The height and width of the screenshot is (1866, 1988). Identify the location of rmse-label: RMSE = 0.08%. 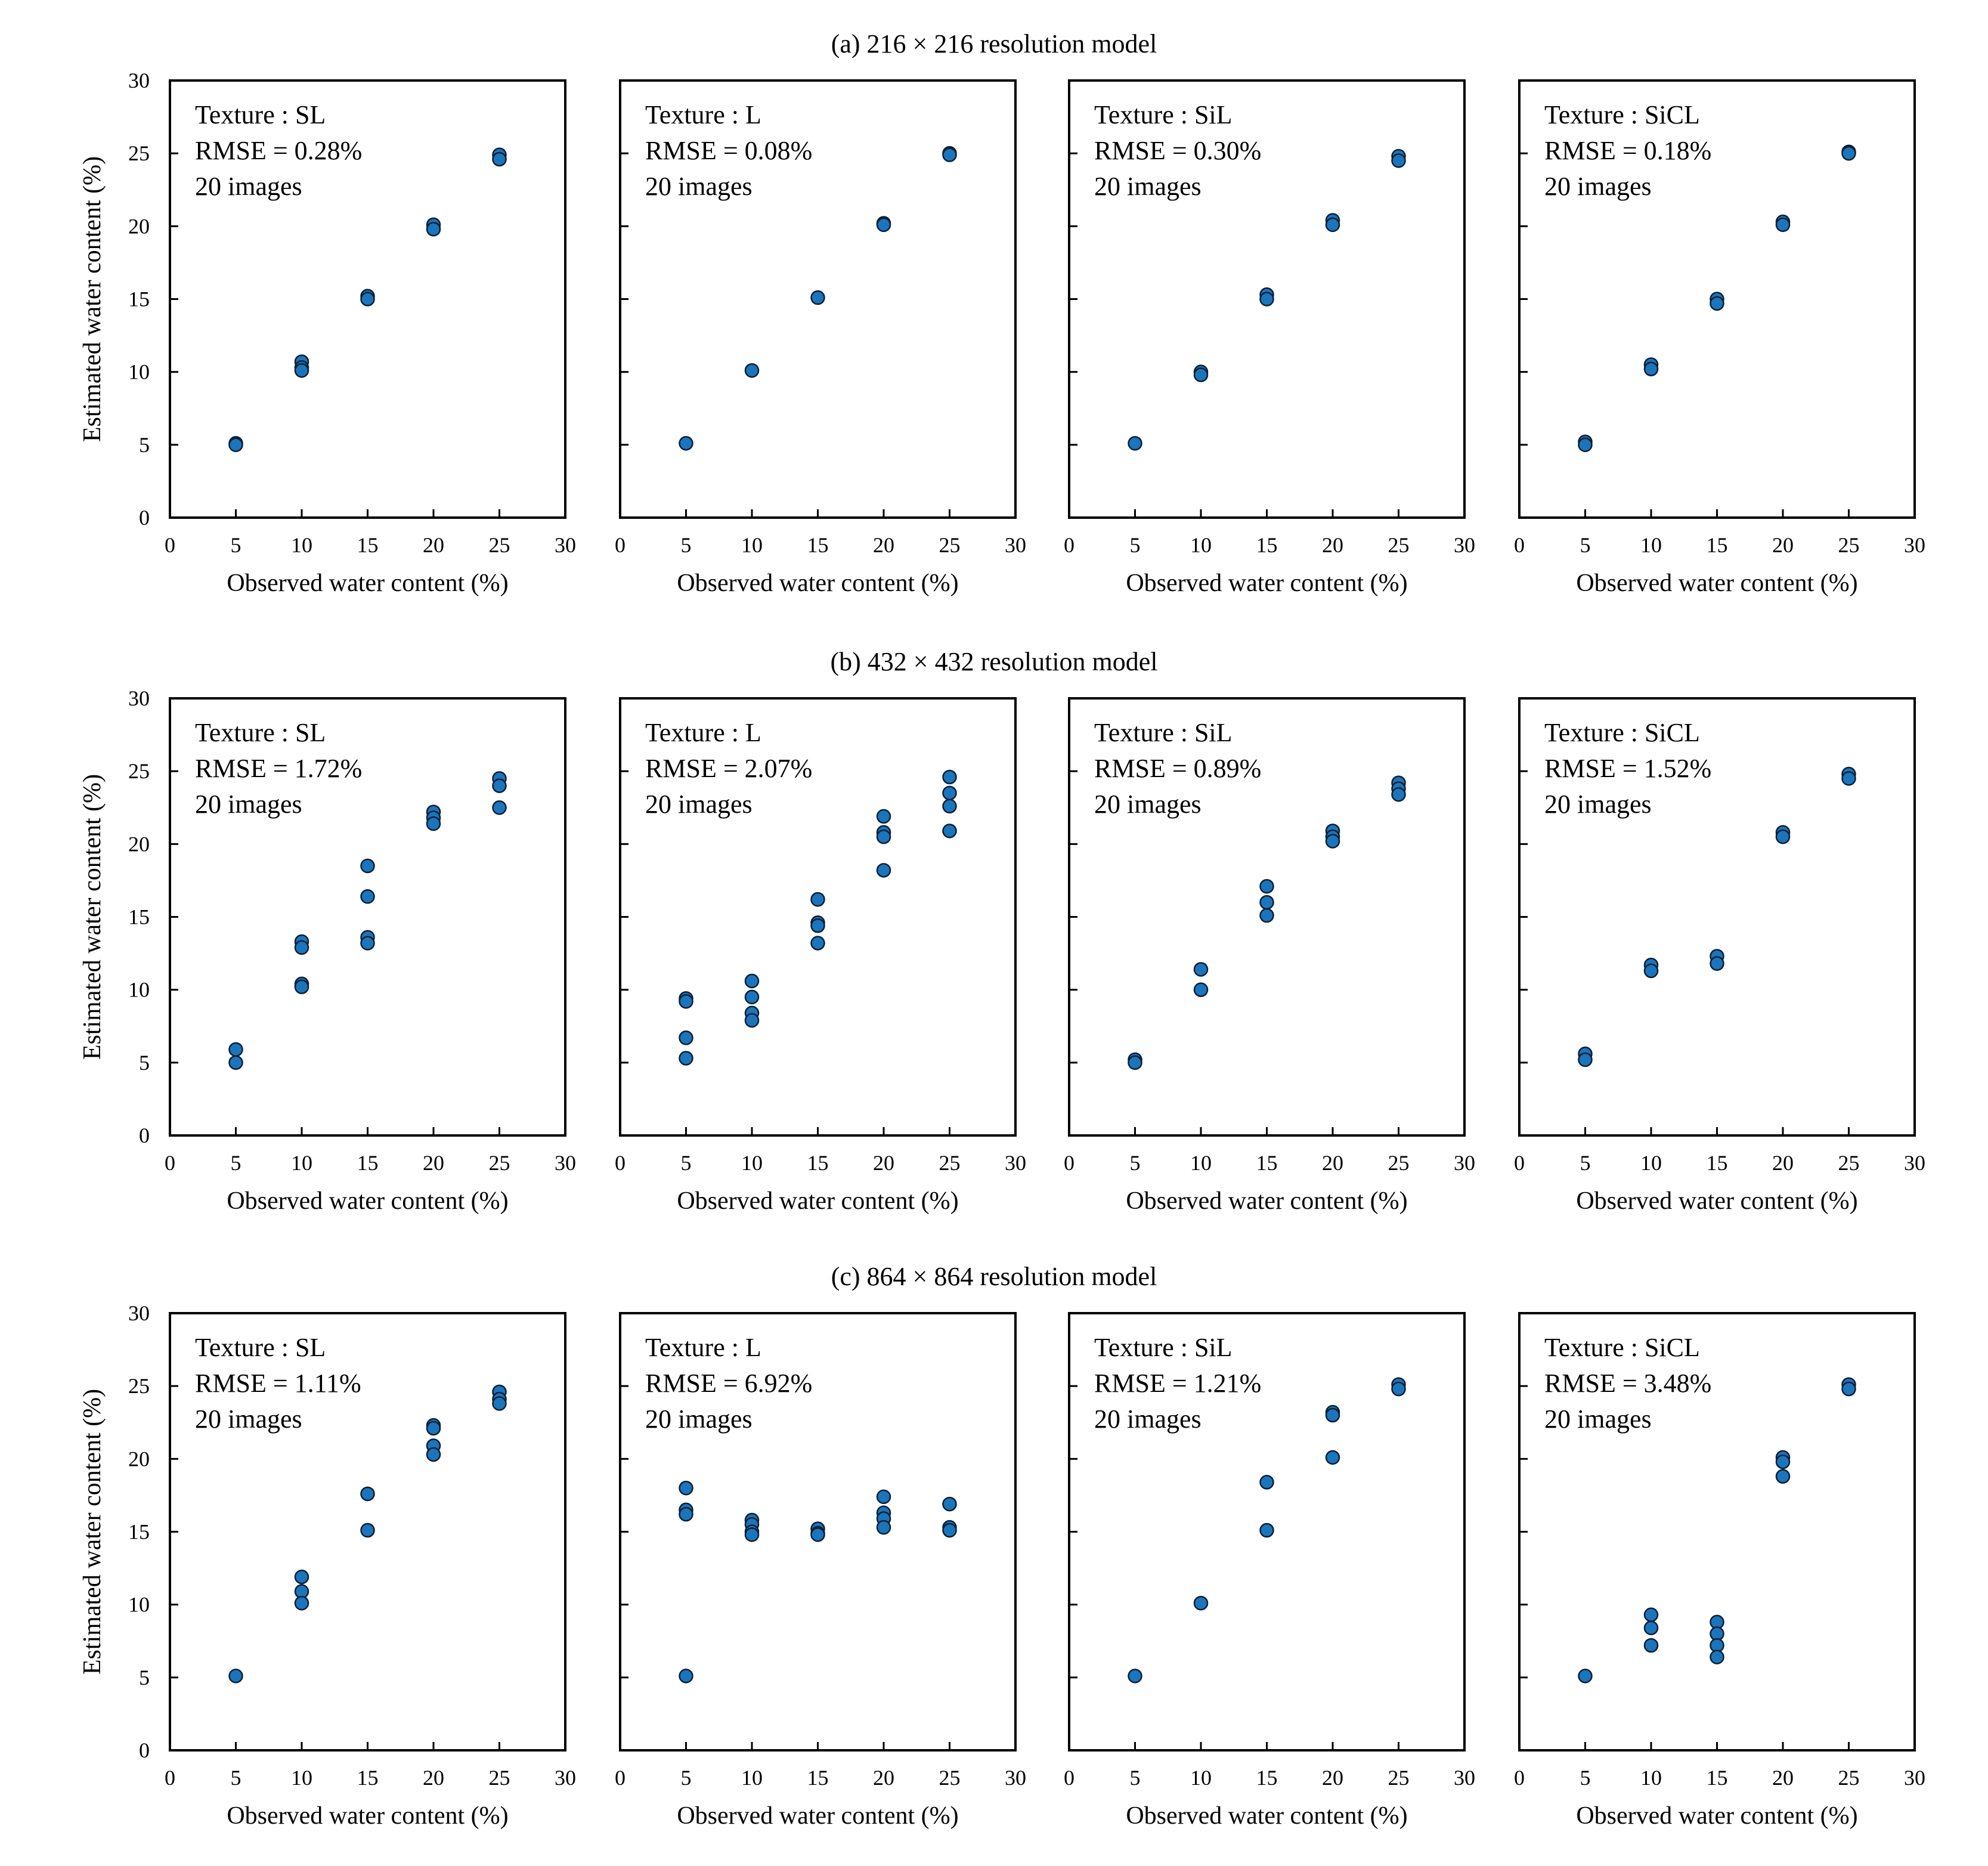
(729, 150).